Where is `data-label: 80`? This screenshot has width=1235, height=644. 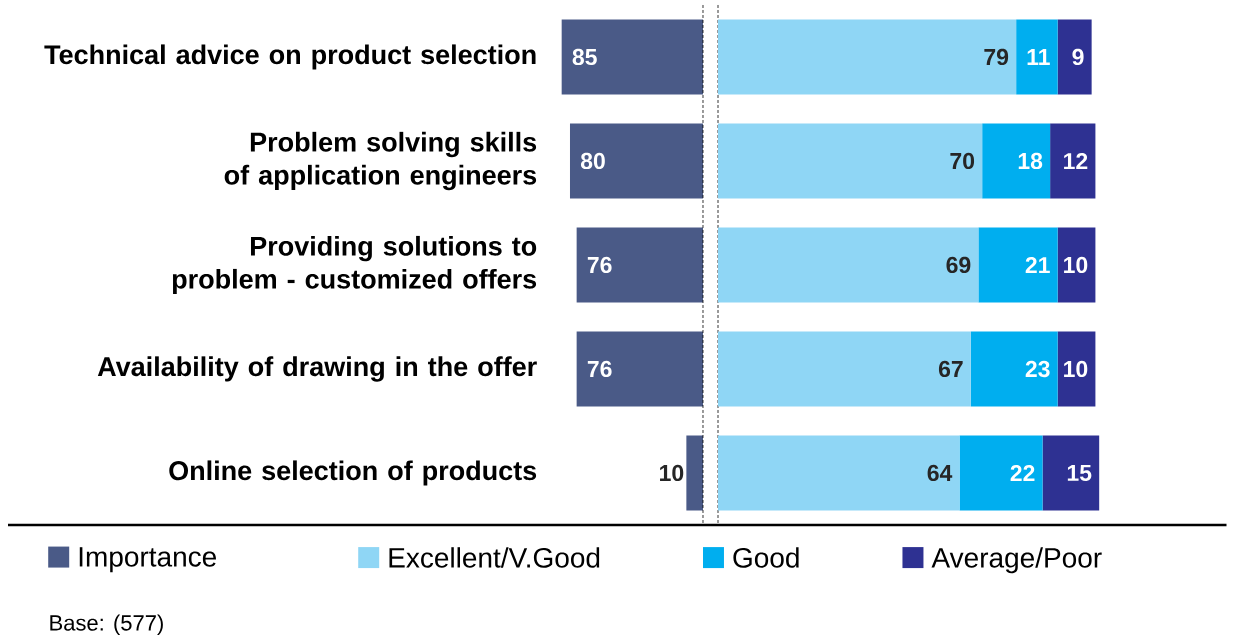 data-label: 80 is located at coordinates (592, 161).